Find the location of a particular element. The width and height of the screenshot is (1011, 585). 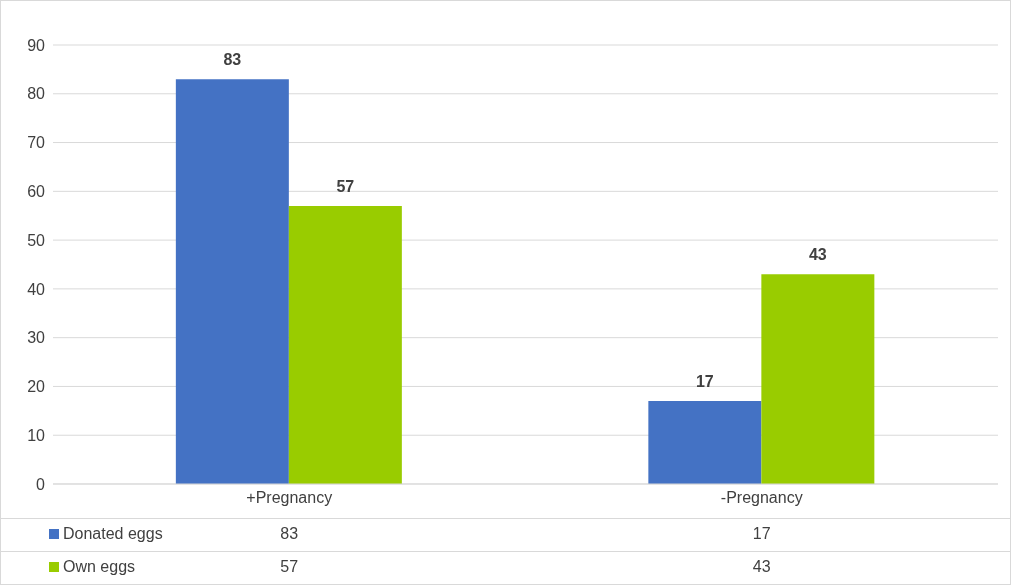

y-tick-label: 50 is located at coordinates (36, 240).